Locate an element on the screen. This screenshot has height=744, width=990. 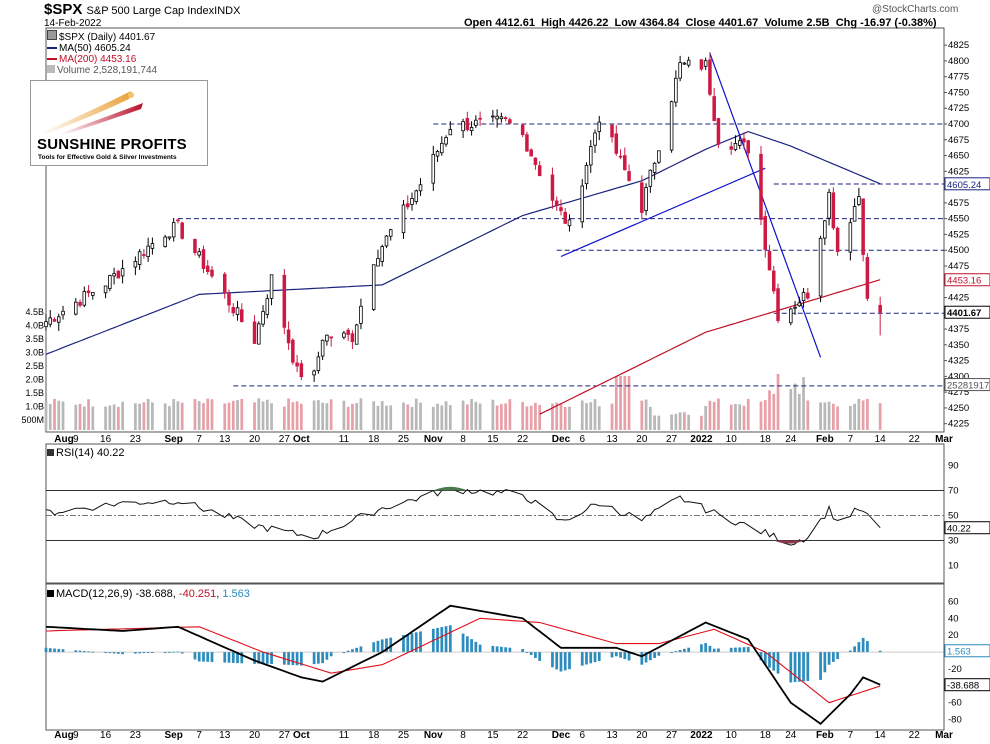
high-value: 4426.22 is located at coordinates (588, 23).